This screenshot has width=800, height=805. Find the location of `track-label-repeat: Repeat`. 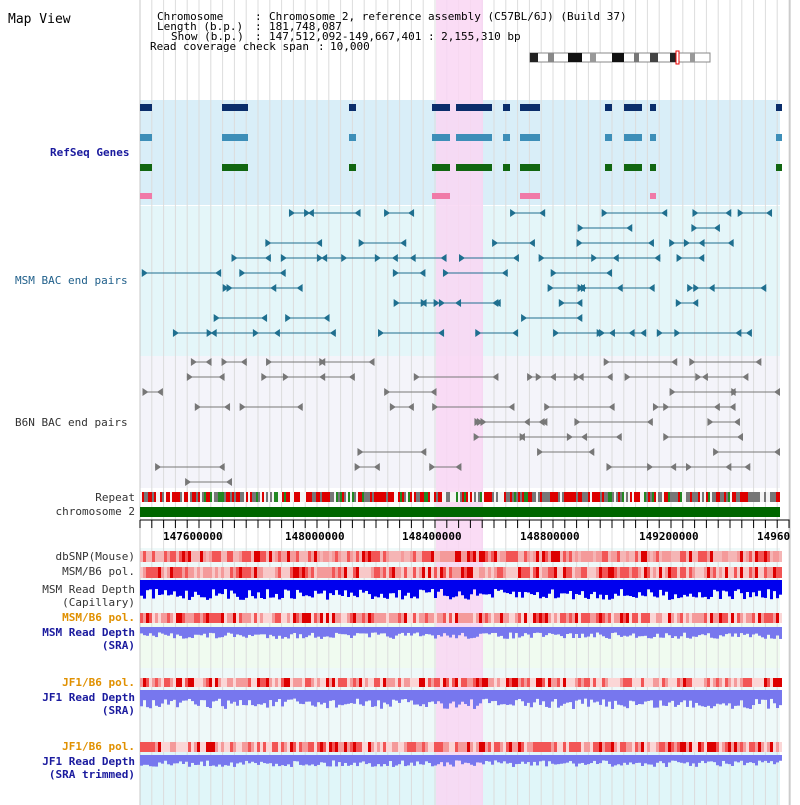

track-label-repeat: Repeat is located at coordinates (115, 497).